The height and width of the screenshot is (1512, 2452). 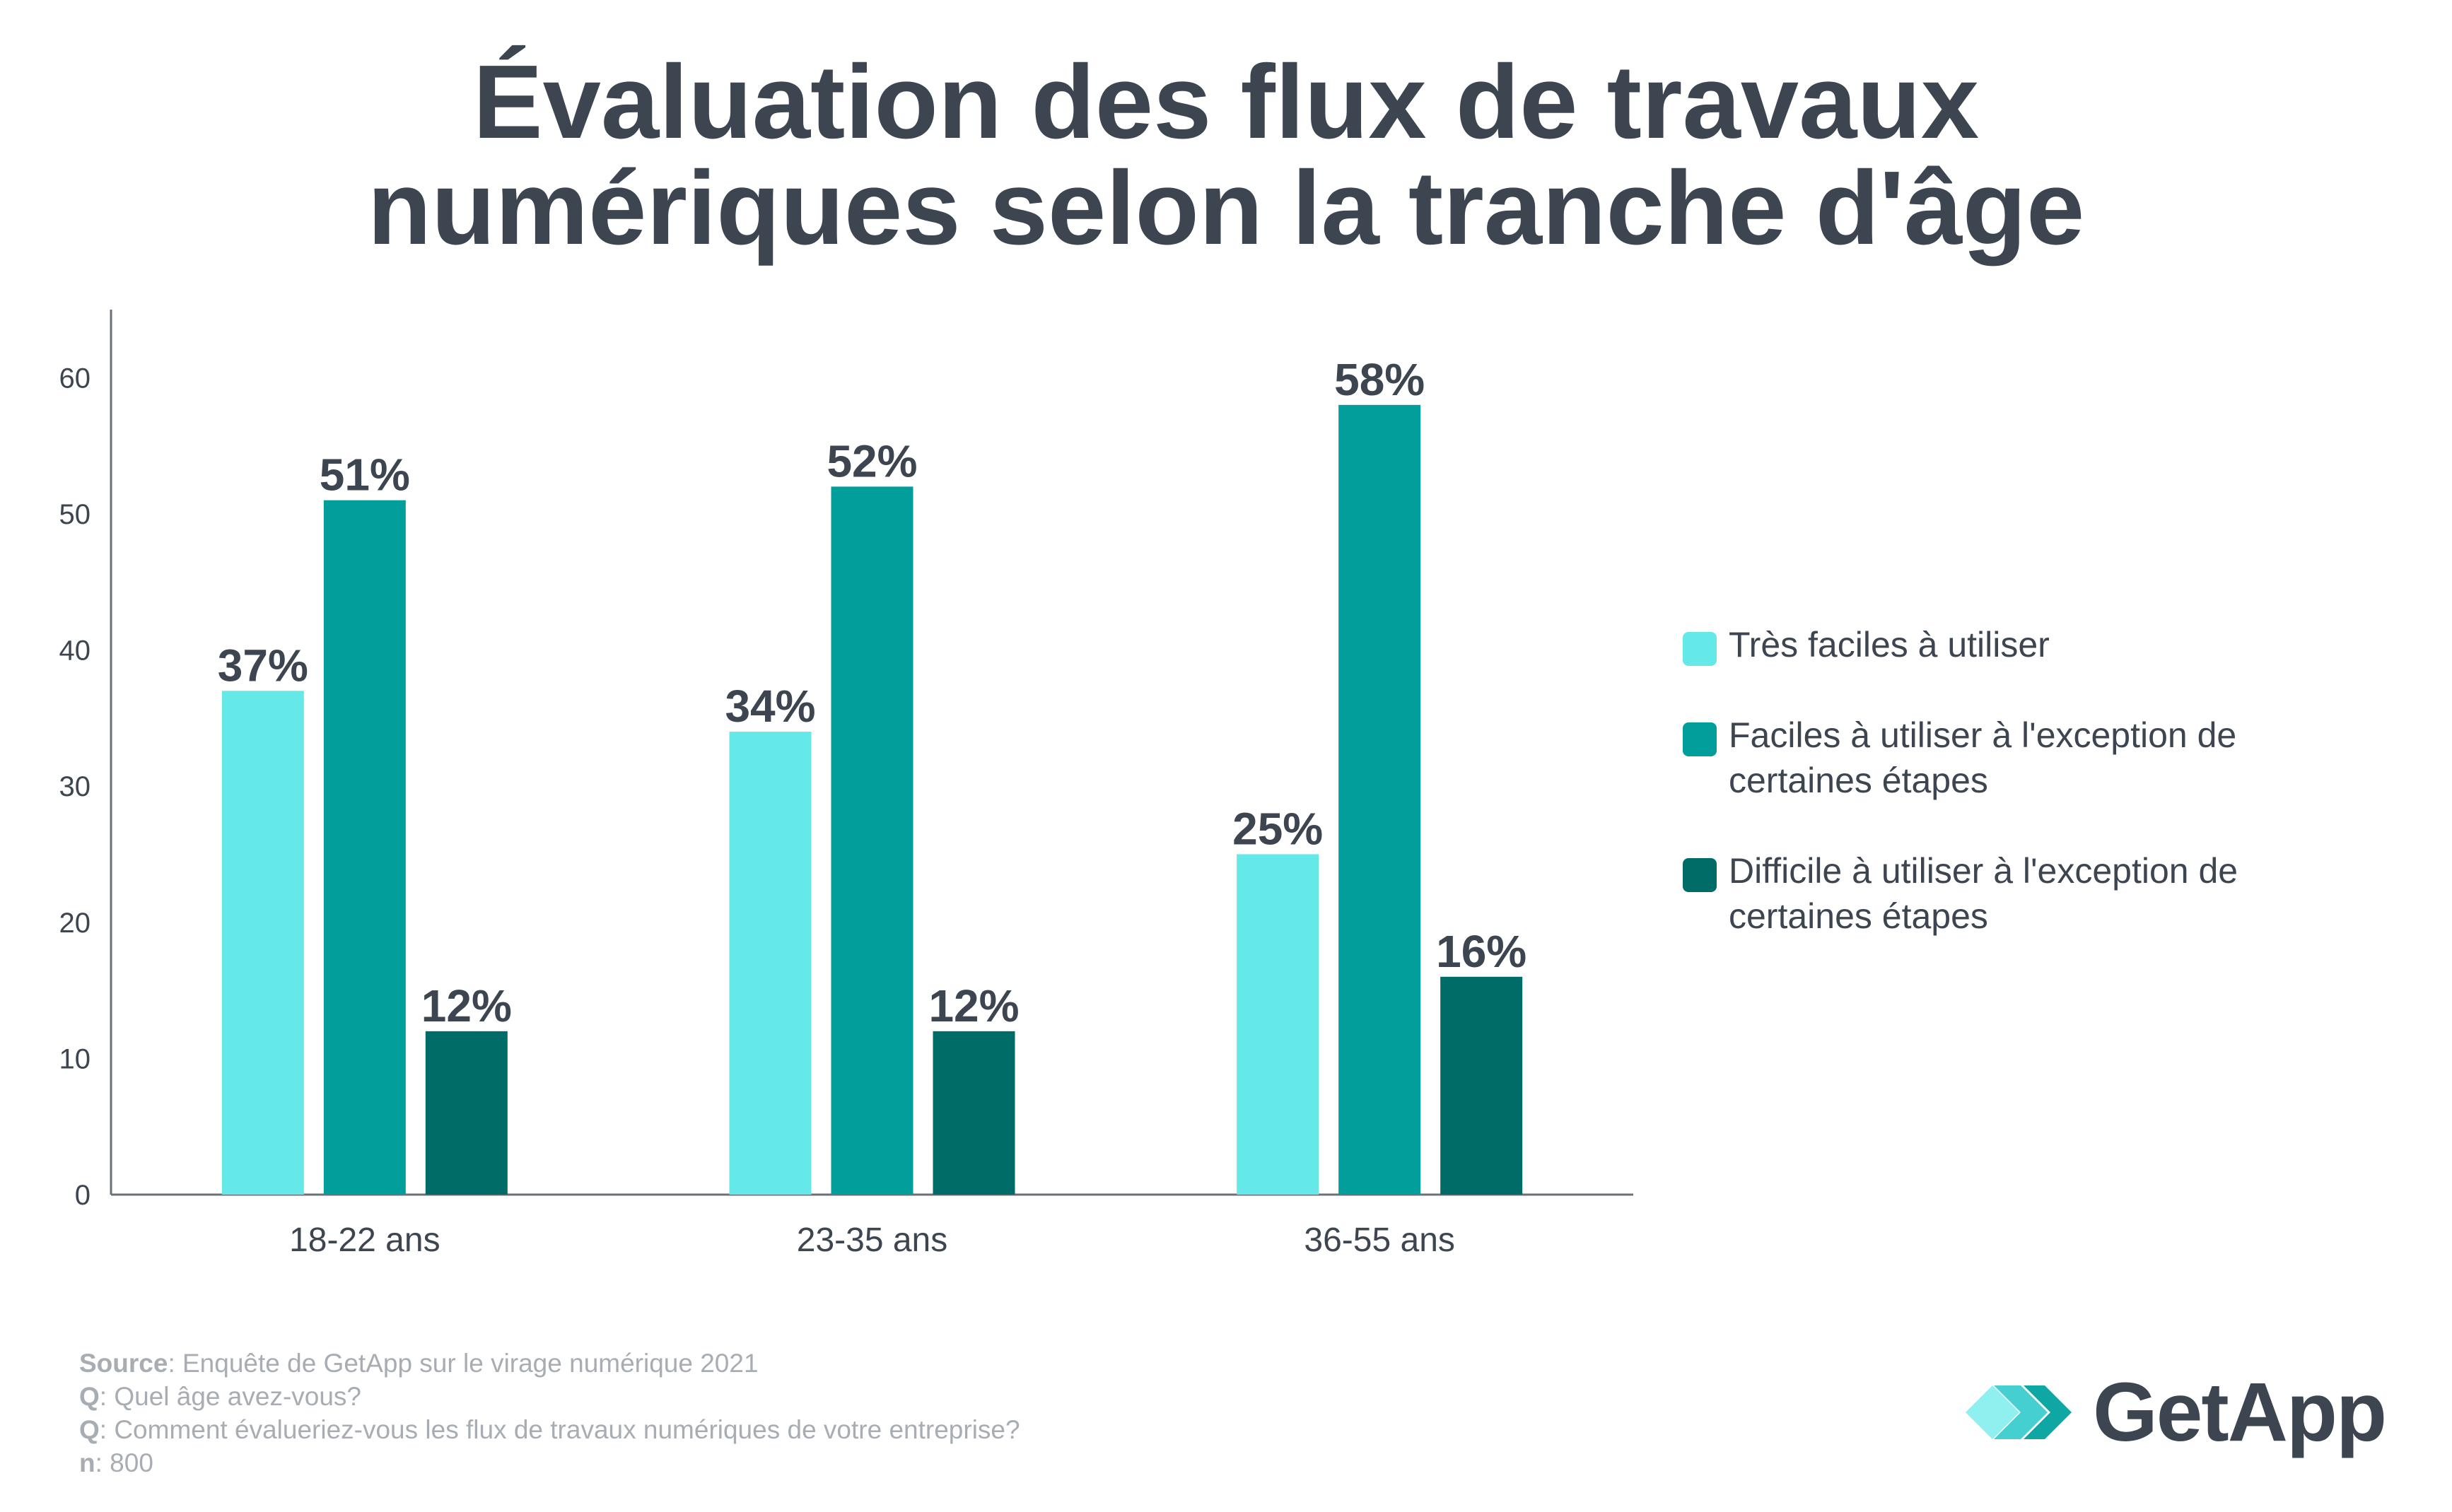 I want to click on data-label: 25%, so click(x=1277, y=828).